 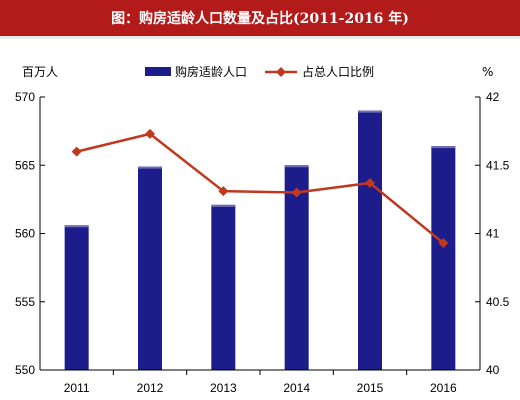 What do you see at coordinates (370, 388) in the screenshot?
I see `x-tick-label: 2015` at bounding box center [370, 388].